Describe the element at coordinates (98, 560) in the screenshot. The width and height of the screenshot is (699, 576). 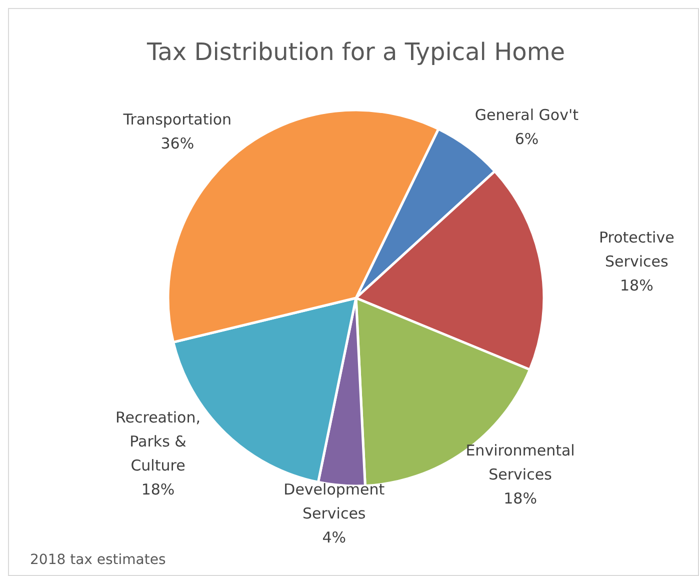
I see `text: 2018 tax estimates` at that location.